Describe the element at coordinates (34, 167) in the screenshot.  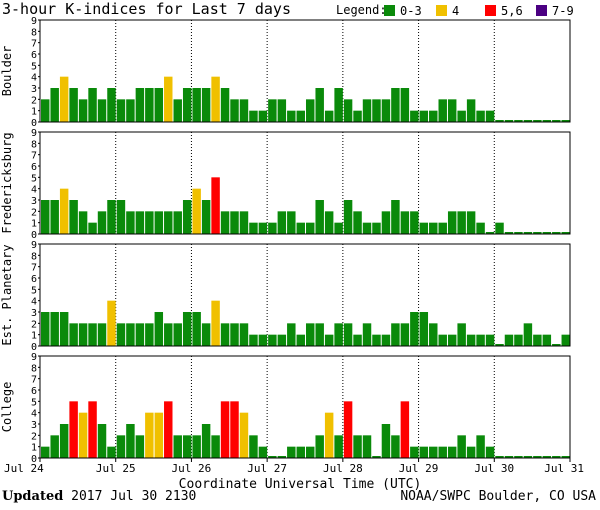
I see `y-tick-label: 6` at that location.